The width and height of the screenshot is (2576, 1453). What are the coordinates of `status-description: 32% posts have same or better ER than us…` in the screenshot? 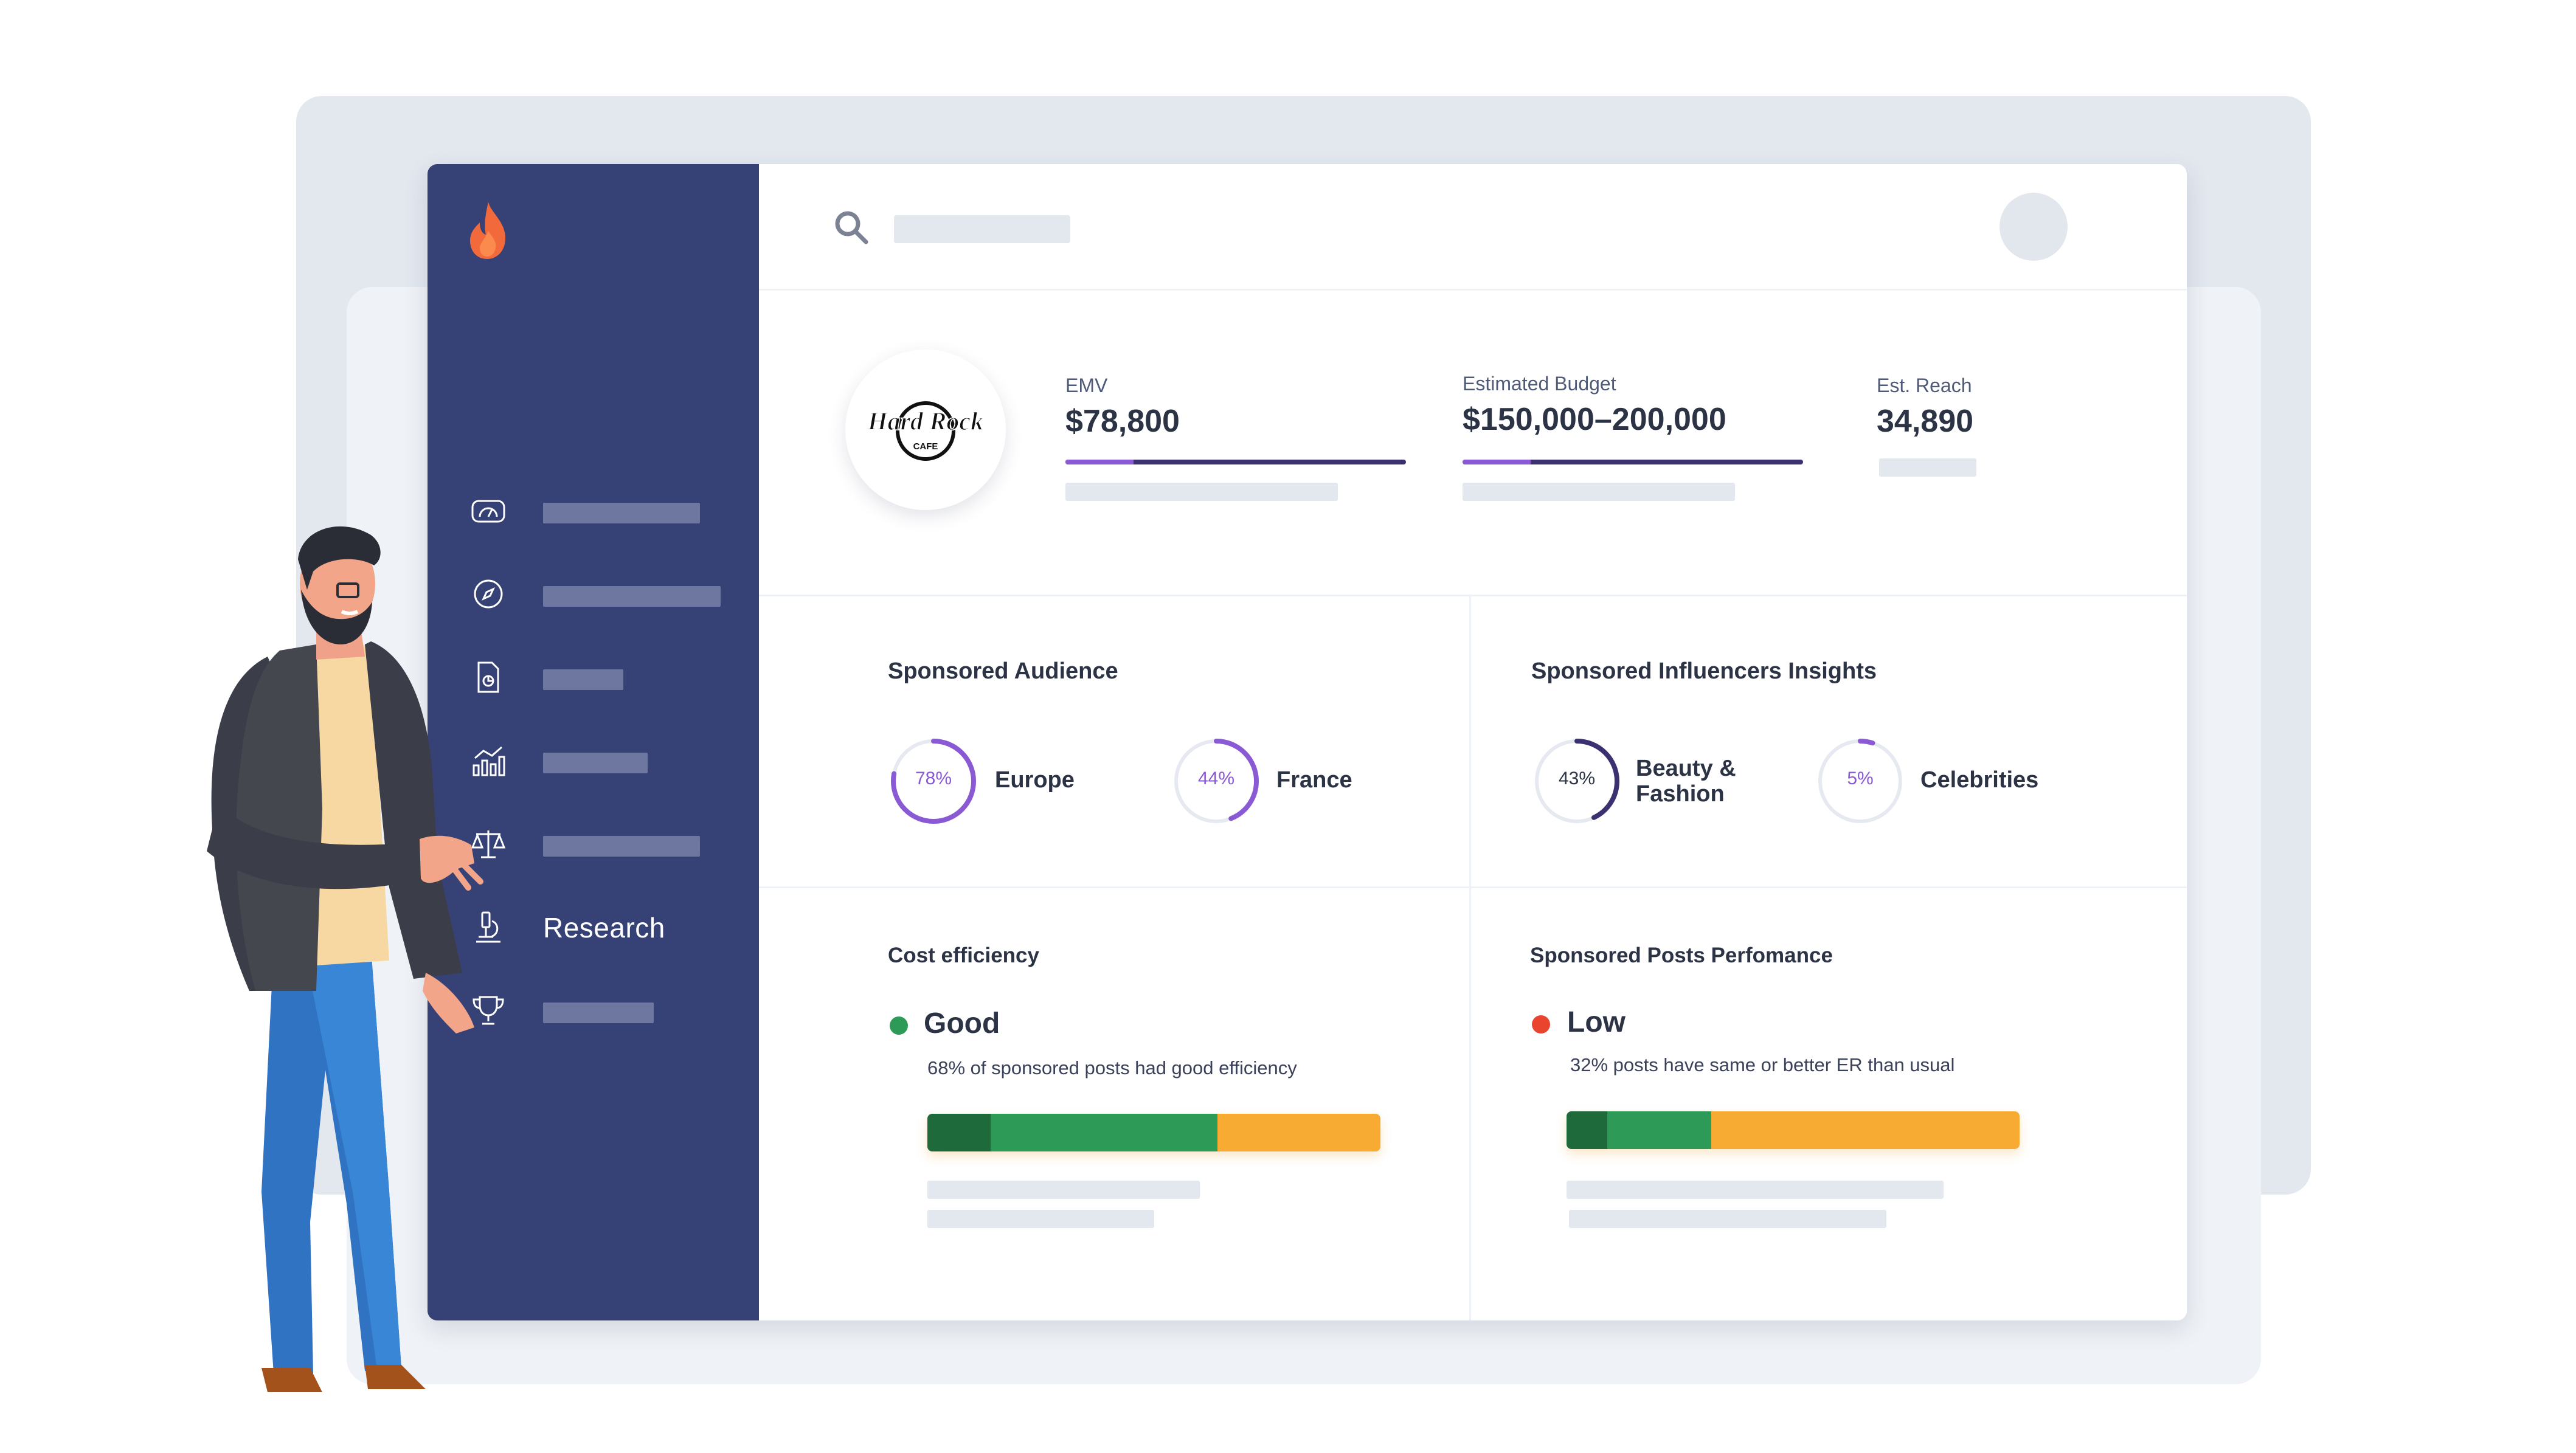 It's located at (1762, 1064).